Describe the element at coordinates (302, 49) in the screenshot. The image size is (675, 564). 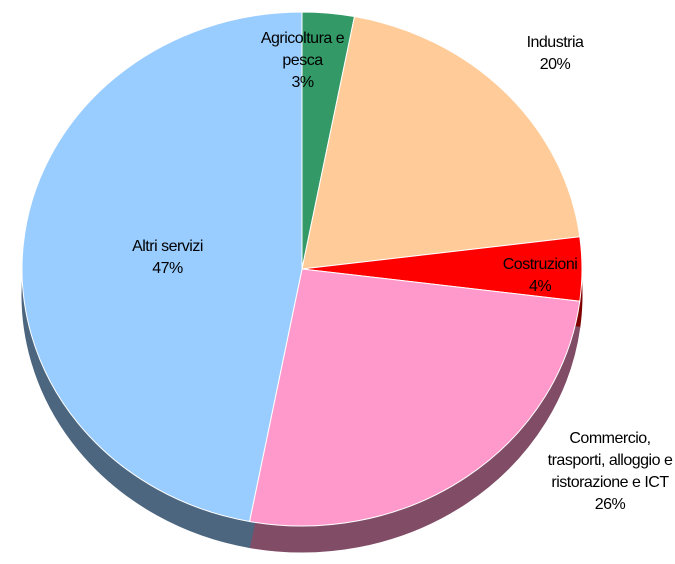
I see `category-name: Agricoltura e pesca` at that location.